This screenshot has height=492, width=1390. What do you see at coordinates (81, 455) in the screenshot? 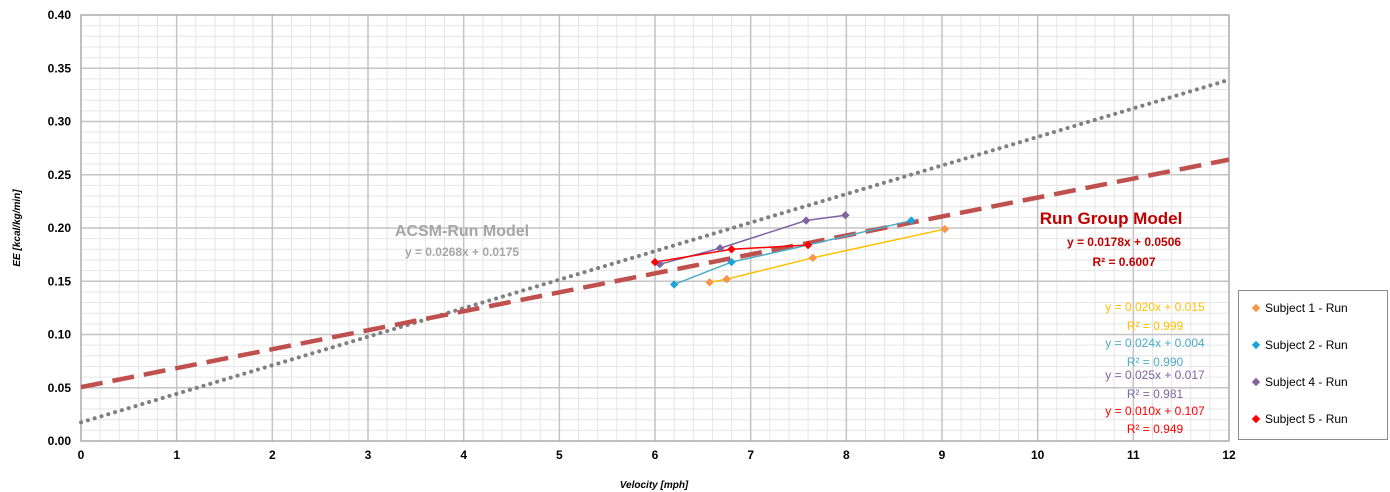
I see `x-tick-label: 0` at bounding box center [81, 455].